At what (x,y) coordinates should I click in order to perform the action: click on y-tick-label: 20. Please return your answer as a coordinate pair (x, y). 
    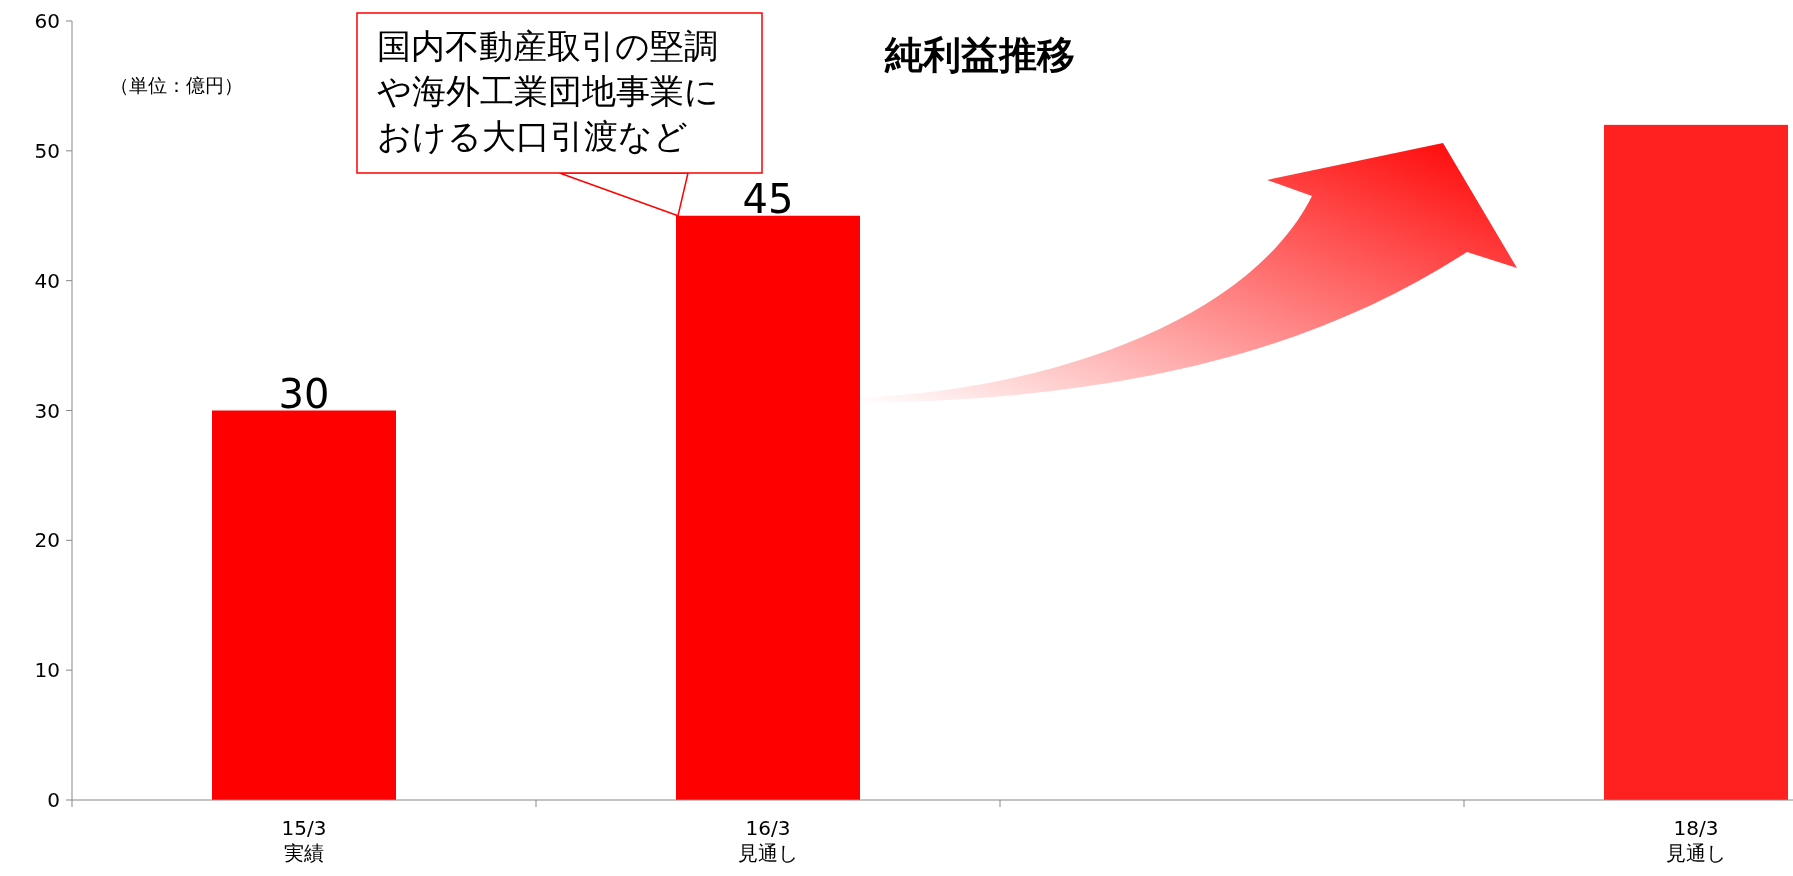
    Looking at the image, I should click on (47, 540).